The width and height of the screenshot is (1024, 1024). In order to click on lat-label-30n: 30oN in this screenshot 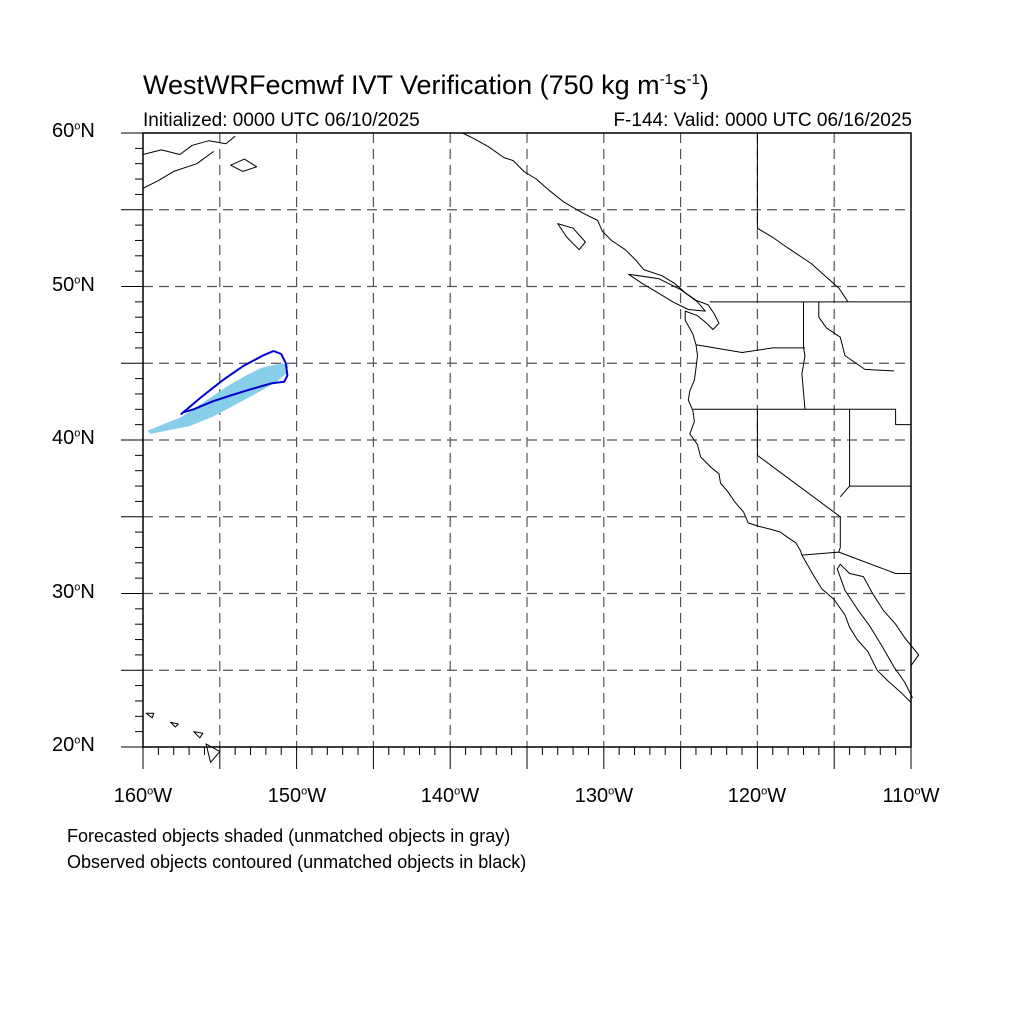, I will do `click(73, 592)`.